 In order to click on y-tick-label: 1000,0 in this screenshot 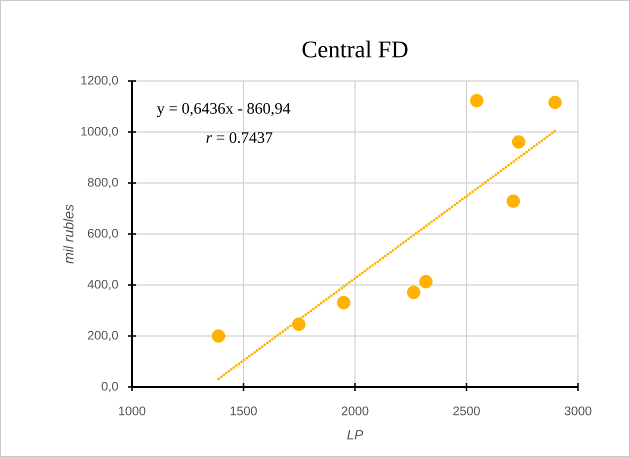, I will do `click(99, 132)`.